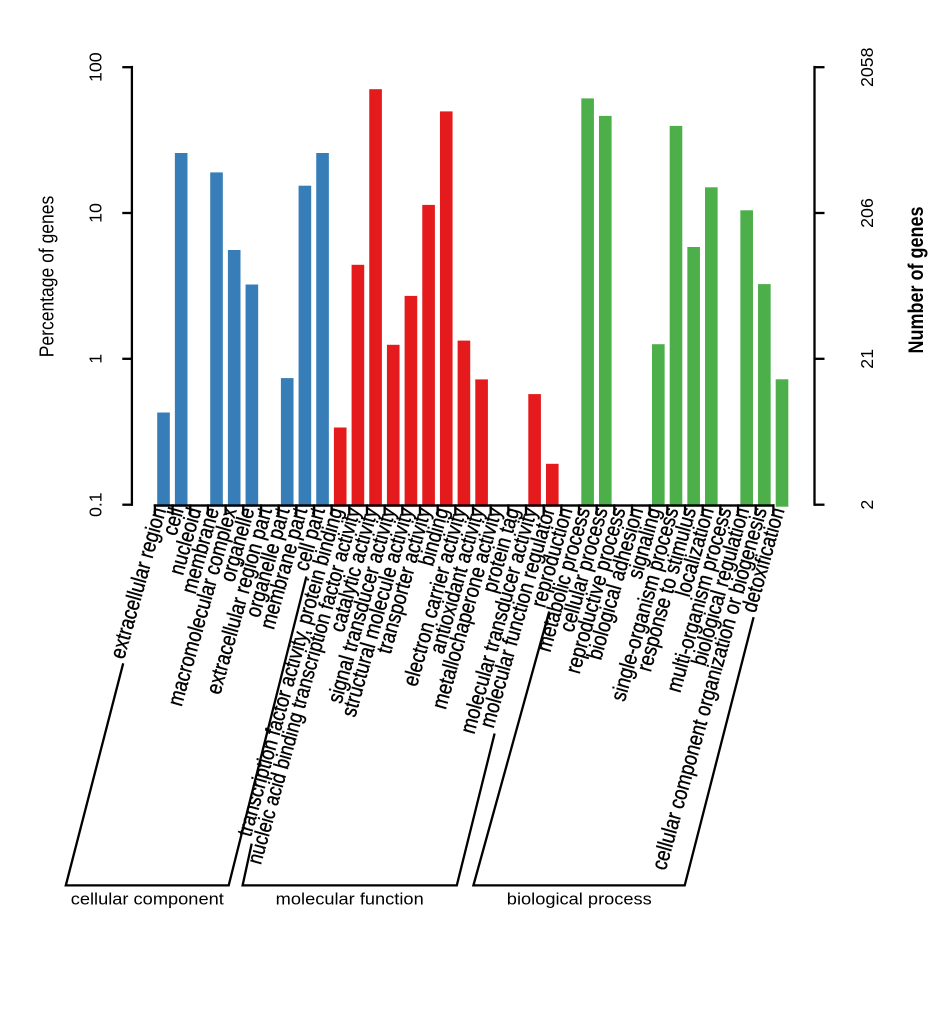 This screenshot has width=946, height=1011. I want to click on svg-text: 2058, so click(867, 67).